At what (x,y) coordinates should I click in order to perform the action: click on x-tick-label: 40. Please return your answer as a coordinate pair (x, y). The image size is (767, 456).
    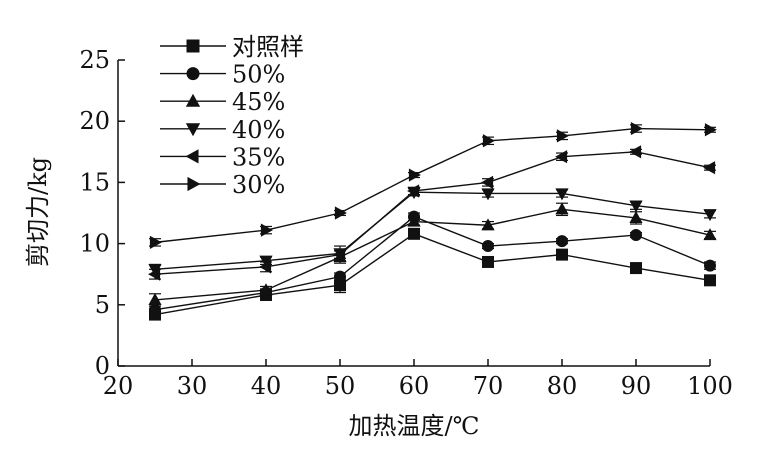
    Looking at the image, I should click on (266, 386).